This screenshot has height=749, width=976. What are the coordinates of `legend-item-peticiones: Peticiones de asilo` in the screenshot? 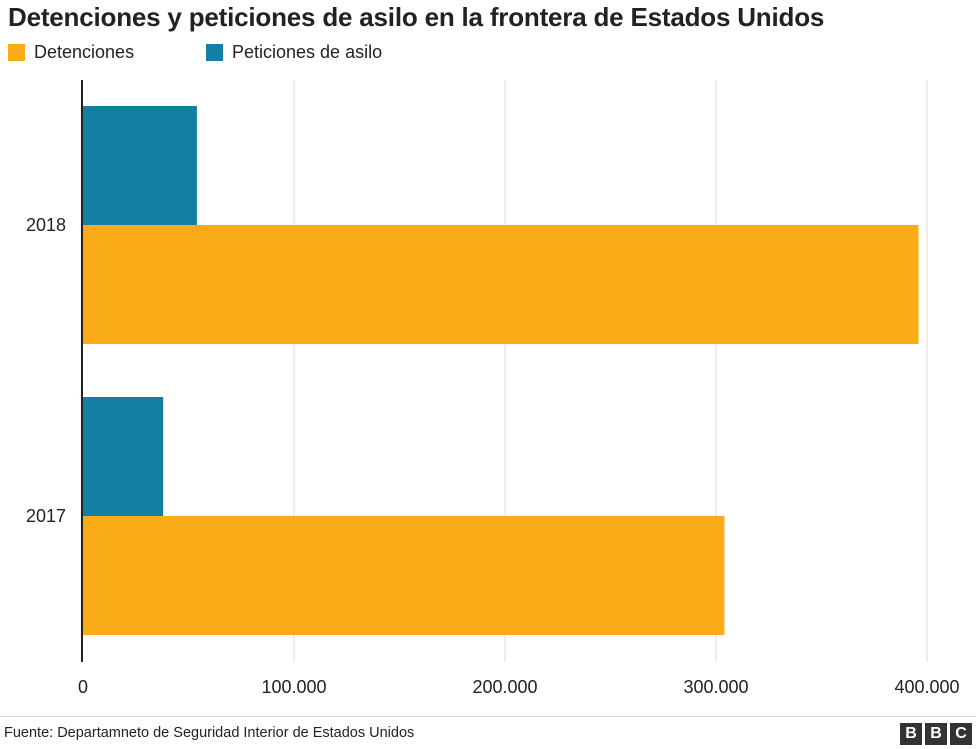 It's located at (294, 52).